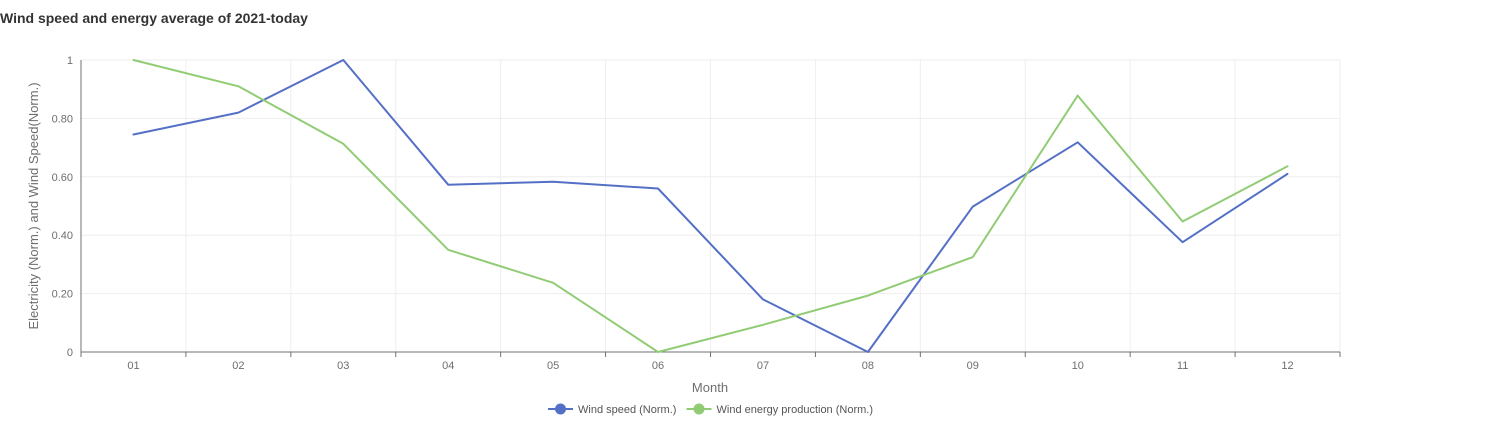 This screenshot has height=422, width=1489. Describe the element at coordinates (1078, 366) in the screenshot. I see `x-tick-label: 10` at that location.